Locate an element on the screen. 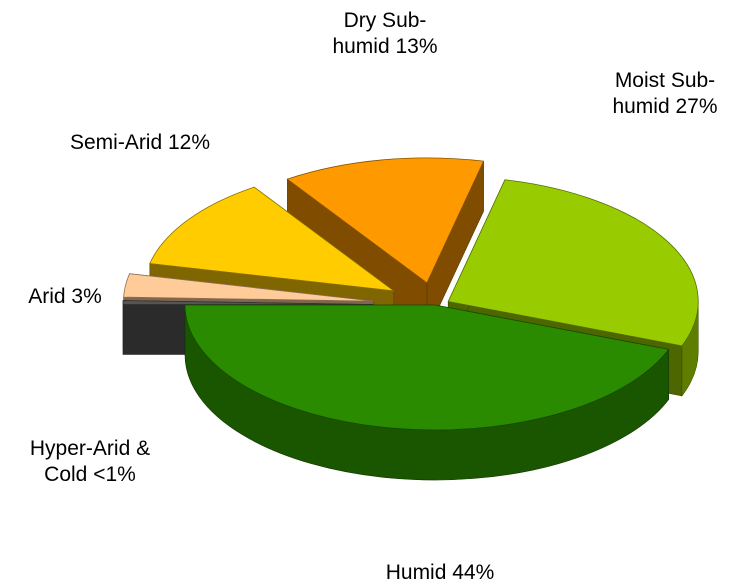  value-label: 3% is located at coordinates (86, 296).